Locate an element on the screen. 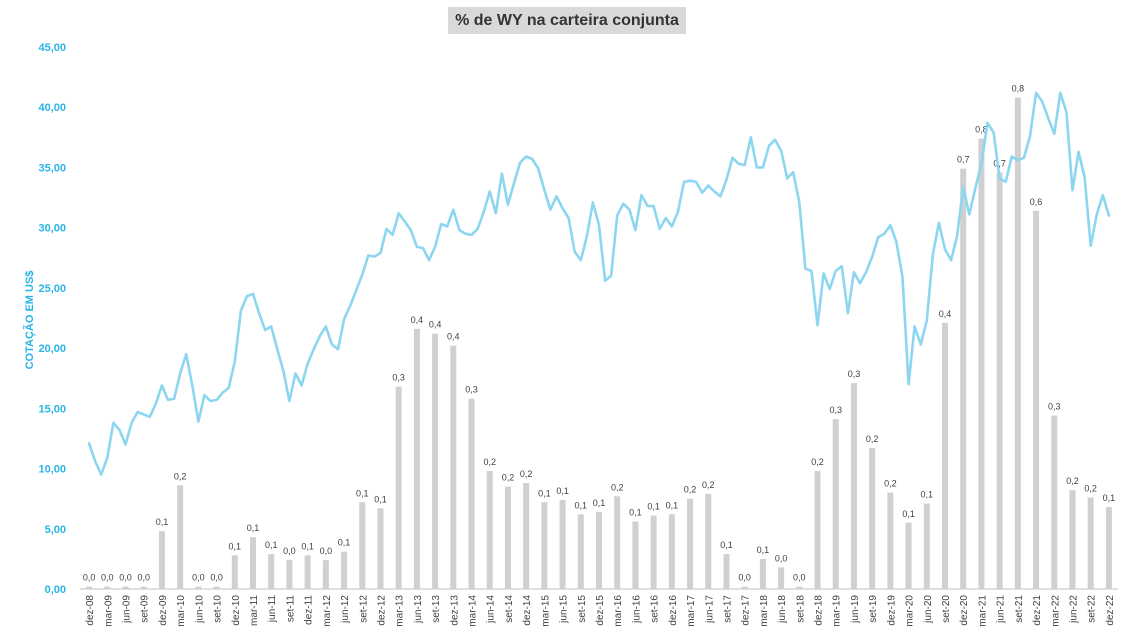 The width and height of the screenshot is (1136, 642). x-tick-label: dez-19 is located at coordinates (891, 610).